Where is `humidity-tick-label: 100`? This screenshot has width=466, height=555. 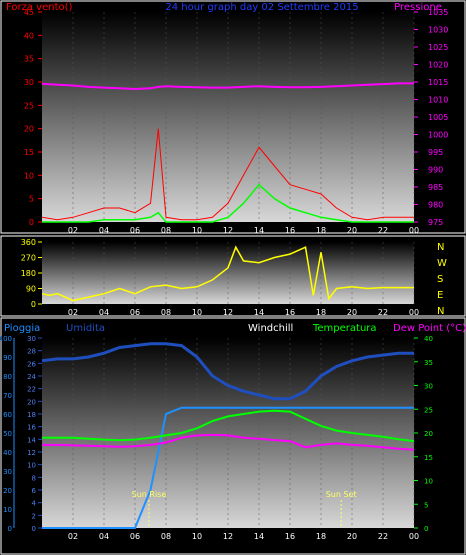 humidity-tick-label: 100 is located at coordinates (6, 339).